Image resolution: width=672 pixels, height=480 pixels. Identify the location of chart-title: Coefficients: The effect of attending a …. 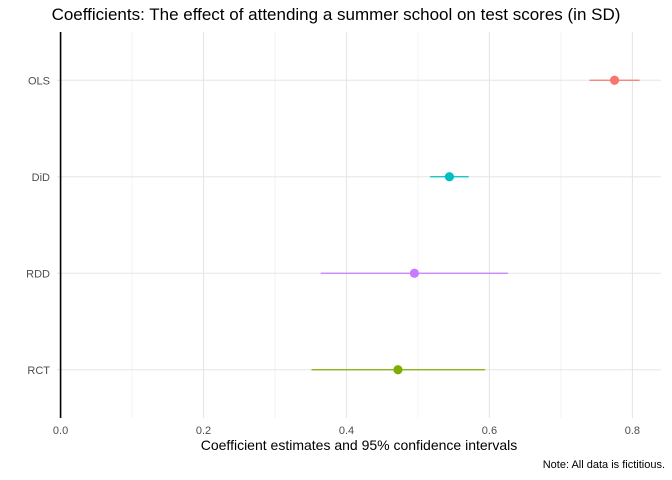
(336, 14).